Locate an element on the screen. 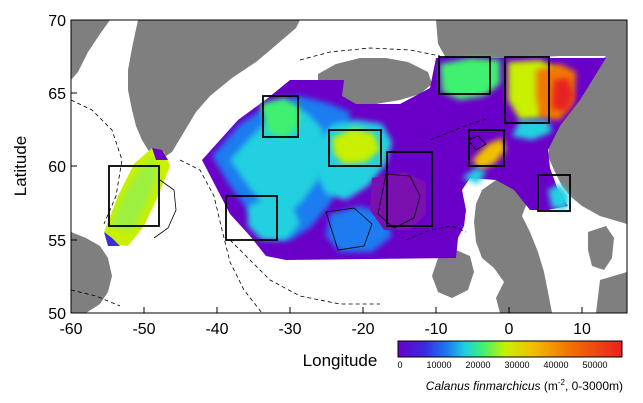 This screenshot has height=403, width=643. abundance-field-norway-coast is located at coordinates (532, 130).